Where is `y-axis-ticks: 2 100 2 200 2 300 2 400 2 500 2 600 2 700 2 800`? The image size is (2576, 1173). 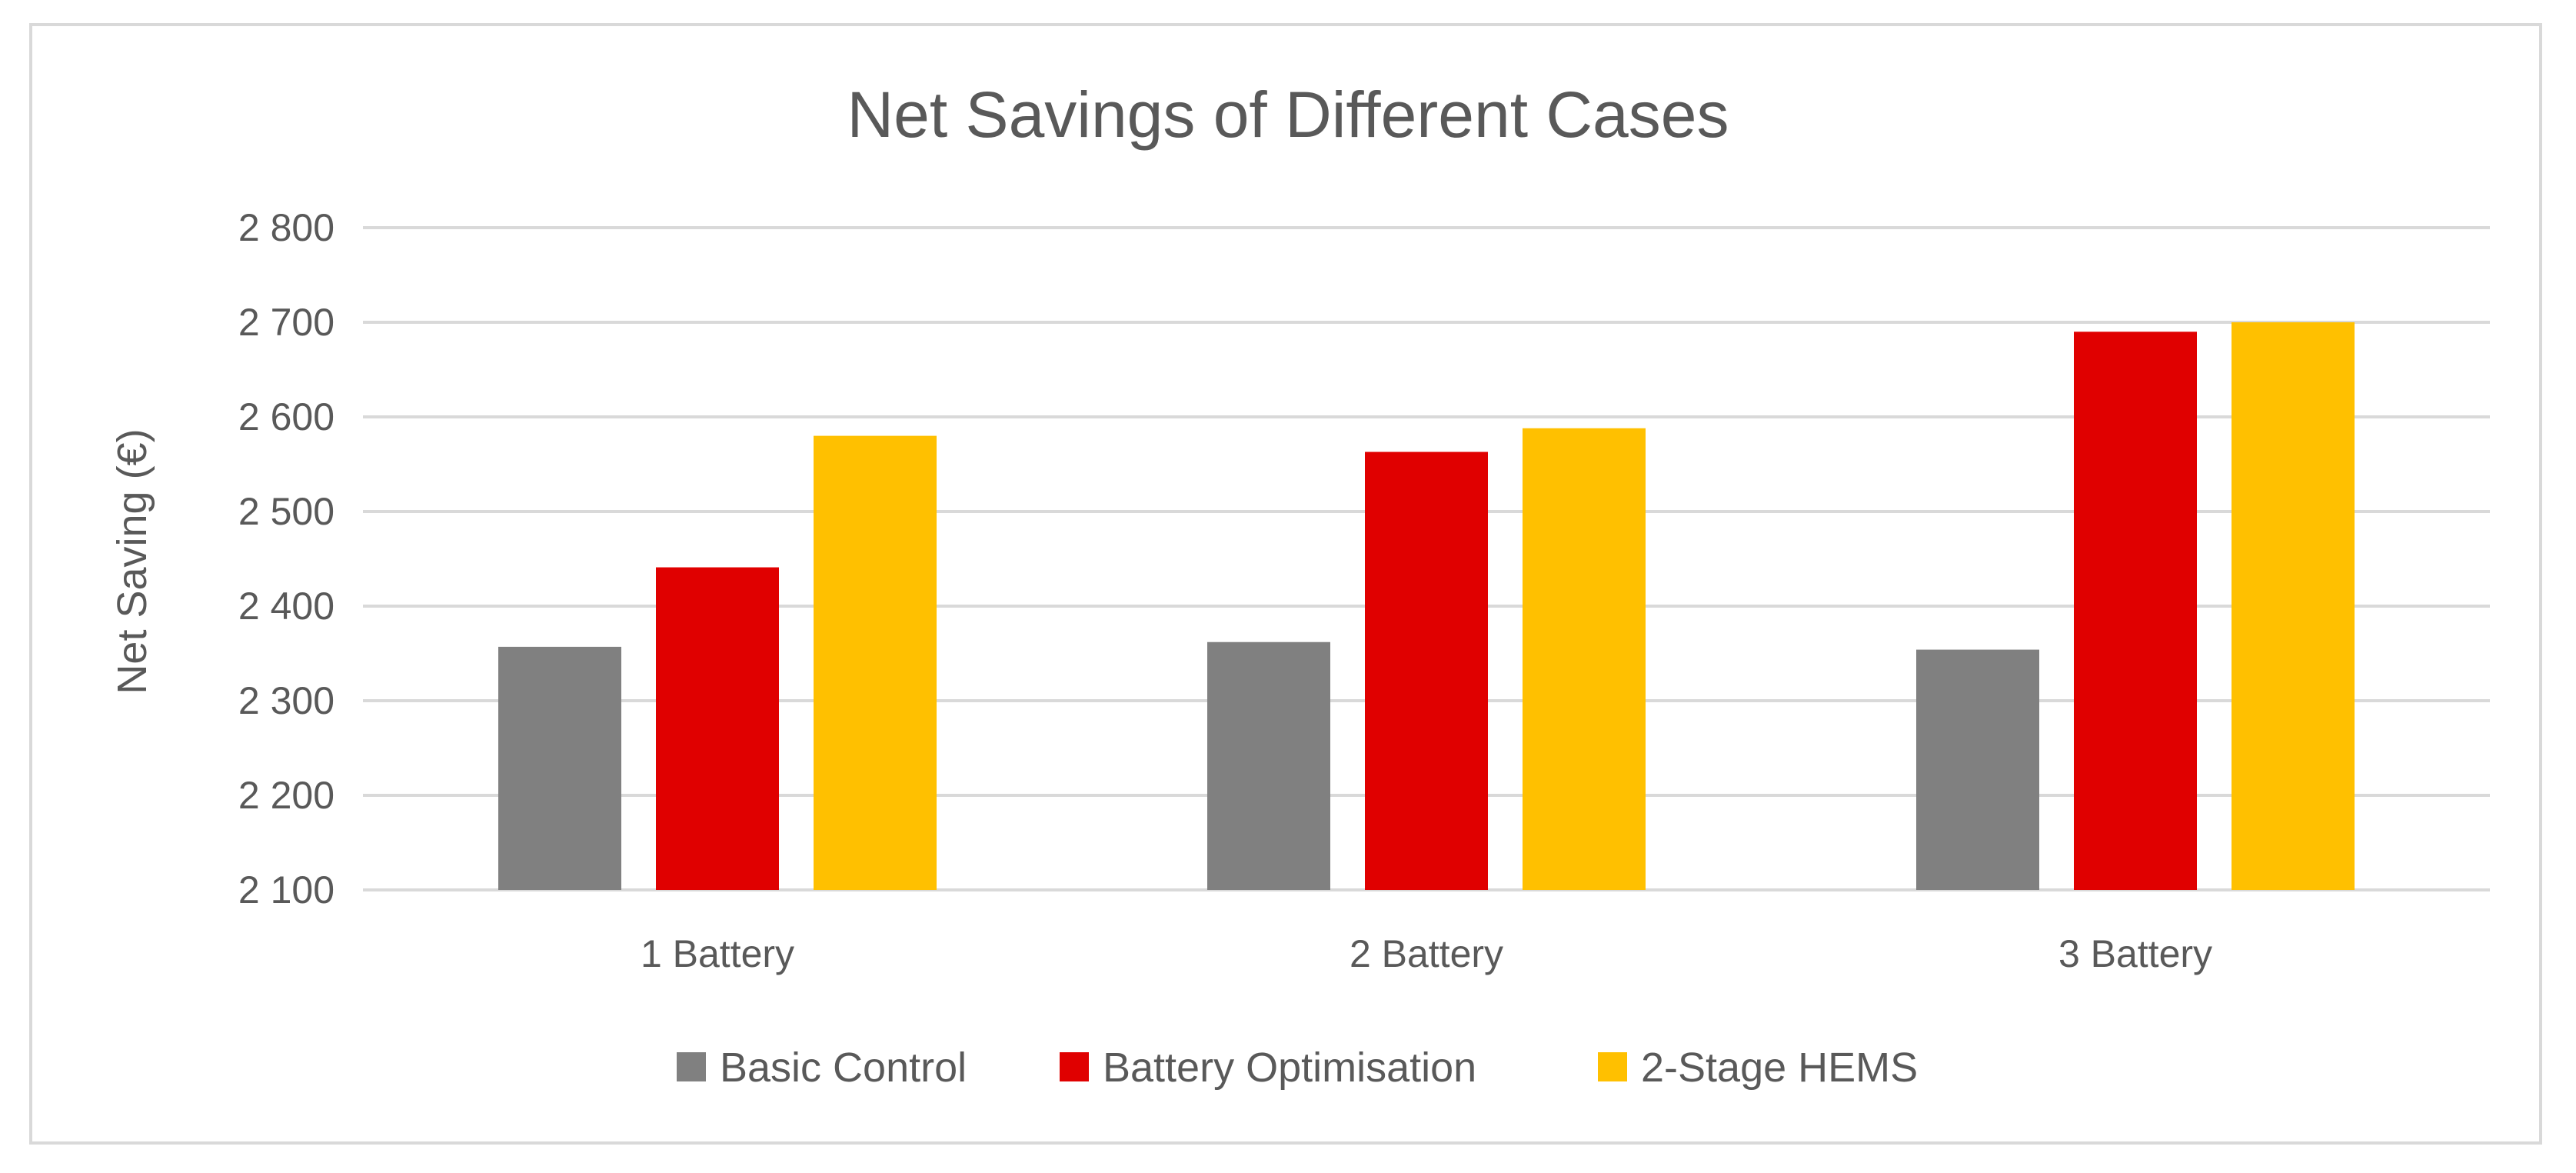
y-axis-ticks: 2 100 2 200 2 300 2 400 2 500 2 600 2 700 2 800 is located at coordinates (286, 558).